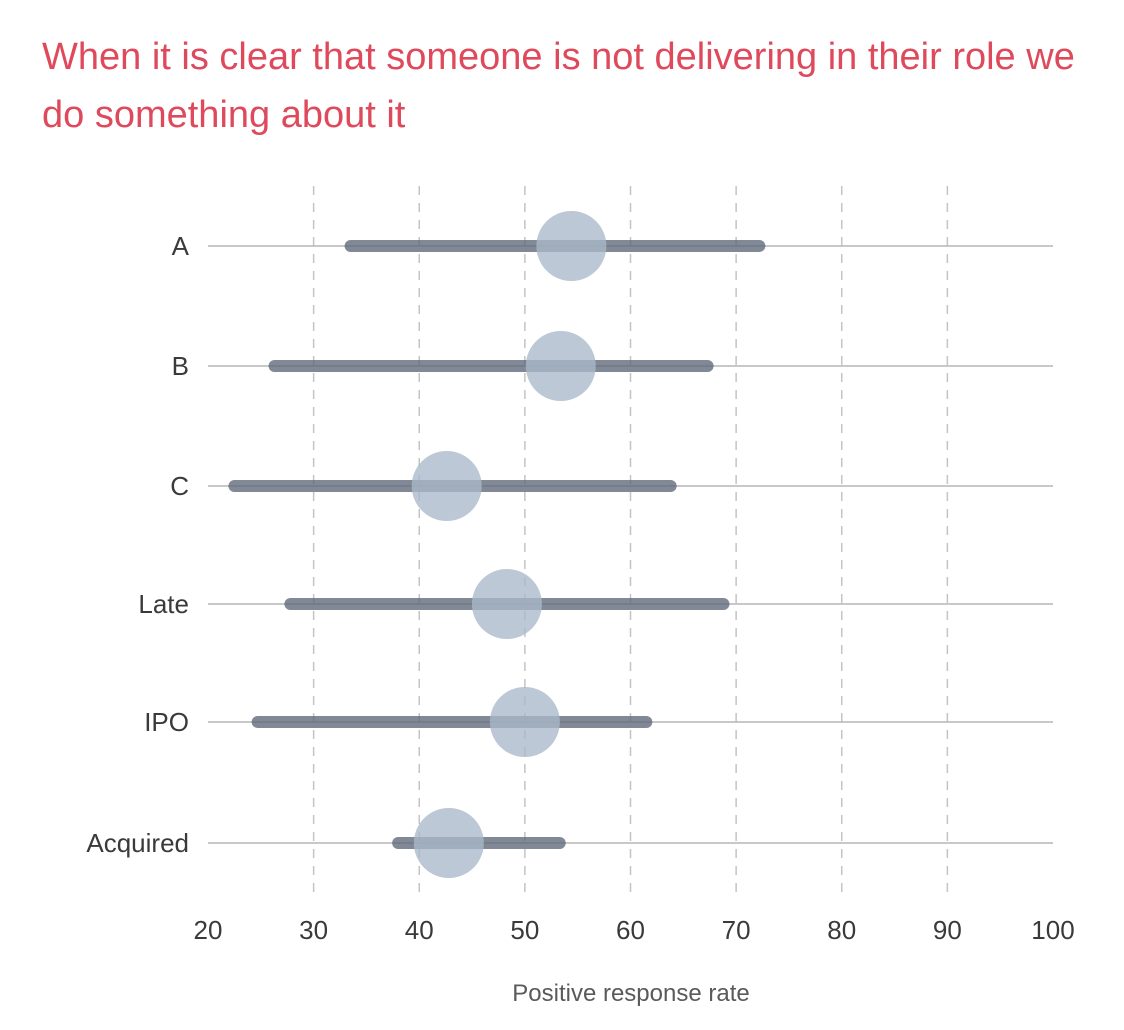 This screenshot has width=1124, height=1030. What do you see at coordinates (736, 930) in the screenshot?
I see `x-tick-label: 70` at bounding box center [736, 930].